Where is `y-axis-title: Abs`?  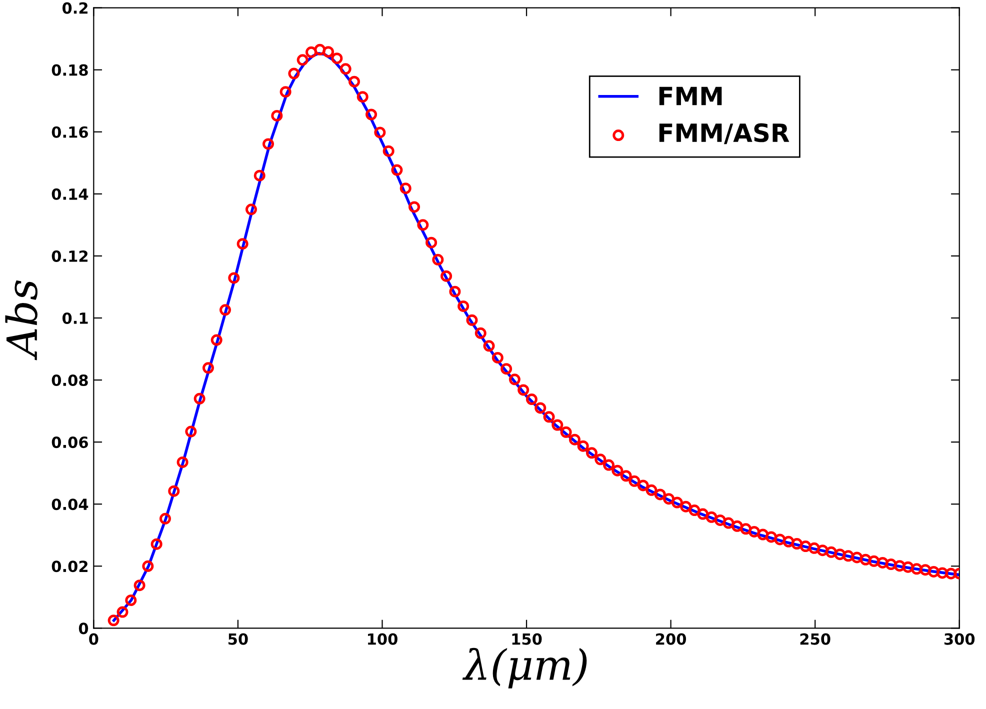
y-axis-title: Abs is located at coordinates (21, 320).